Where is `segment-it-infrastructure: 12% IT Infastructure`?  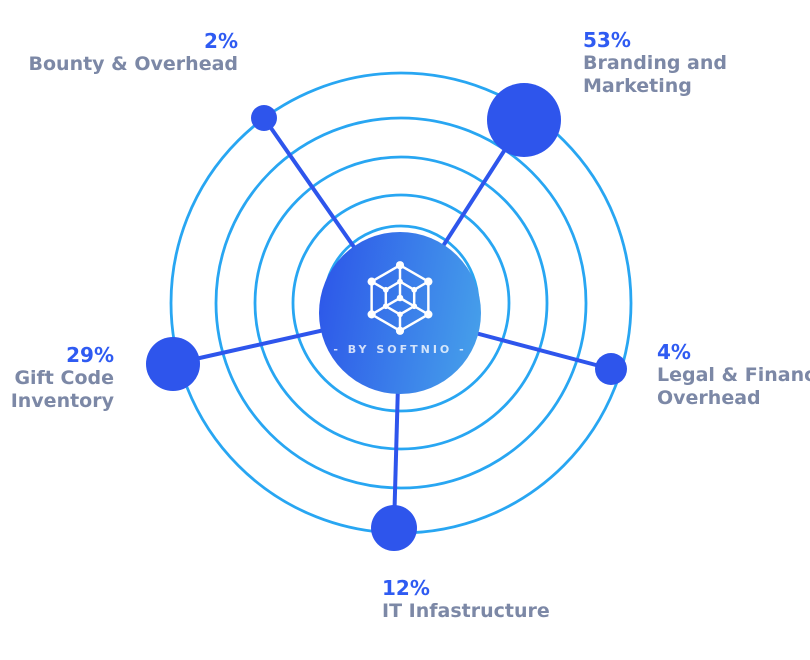
segment-it-infrastructure: 12% IT Infastructure is located at coordinates (466, 600).